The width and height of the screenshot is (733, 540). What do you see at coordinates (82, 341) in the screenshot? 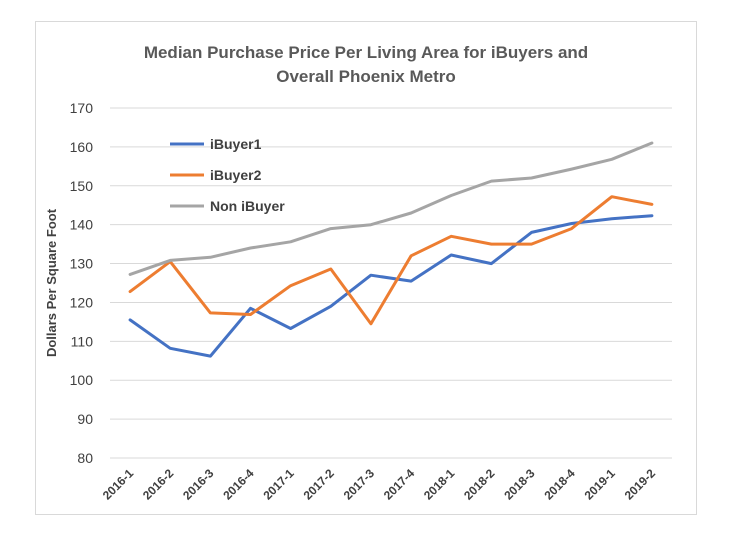
I see `y-tick-label: 110` at bounding box center [82, 341].